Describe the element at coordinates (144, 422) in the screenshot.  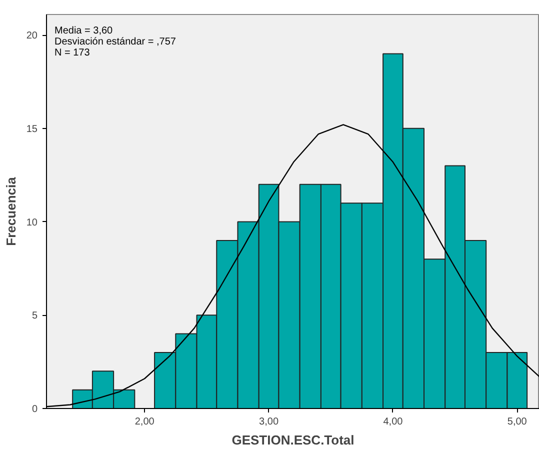
I see `x-tick-label: 2,00` at that location.